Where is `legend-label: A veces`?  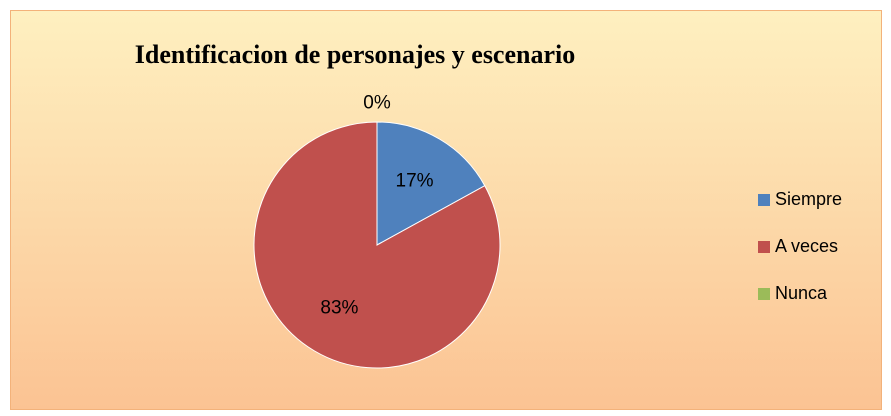
legend-label: A veces is located at coordinates (806, 246).